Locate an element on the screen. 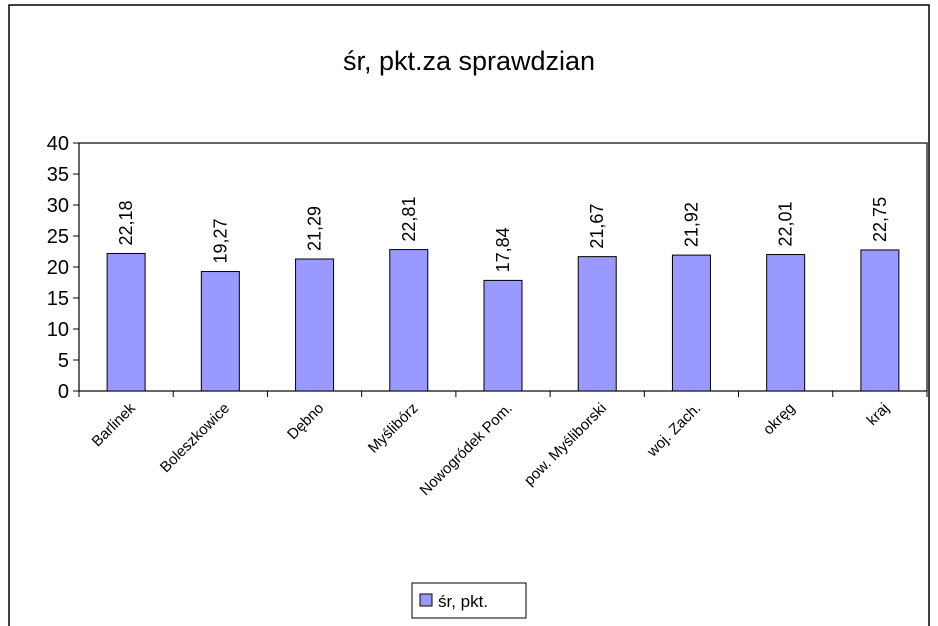  data-label: 22,75 is located at coordinates (880, 219).